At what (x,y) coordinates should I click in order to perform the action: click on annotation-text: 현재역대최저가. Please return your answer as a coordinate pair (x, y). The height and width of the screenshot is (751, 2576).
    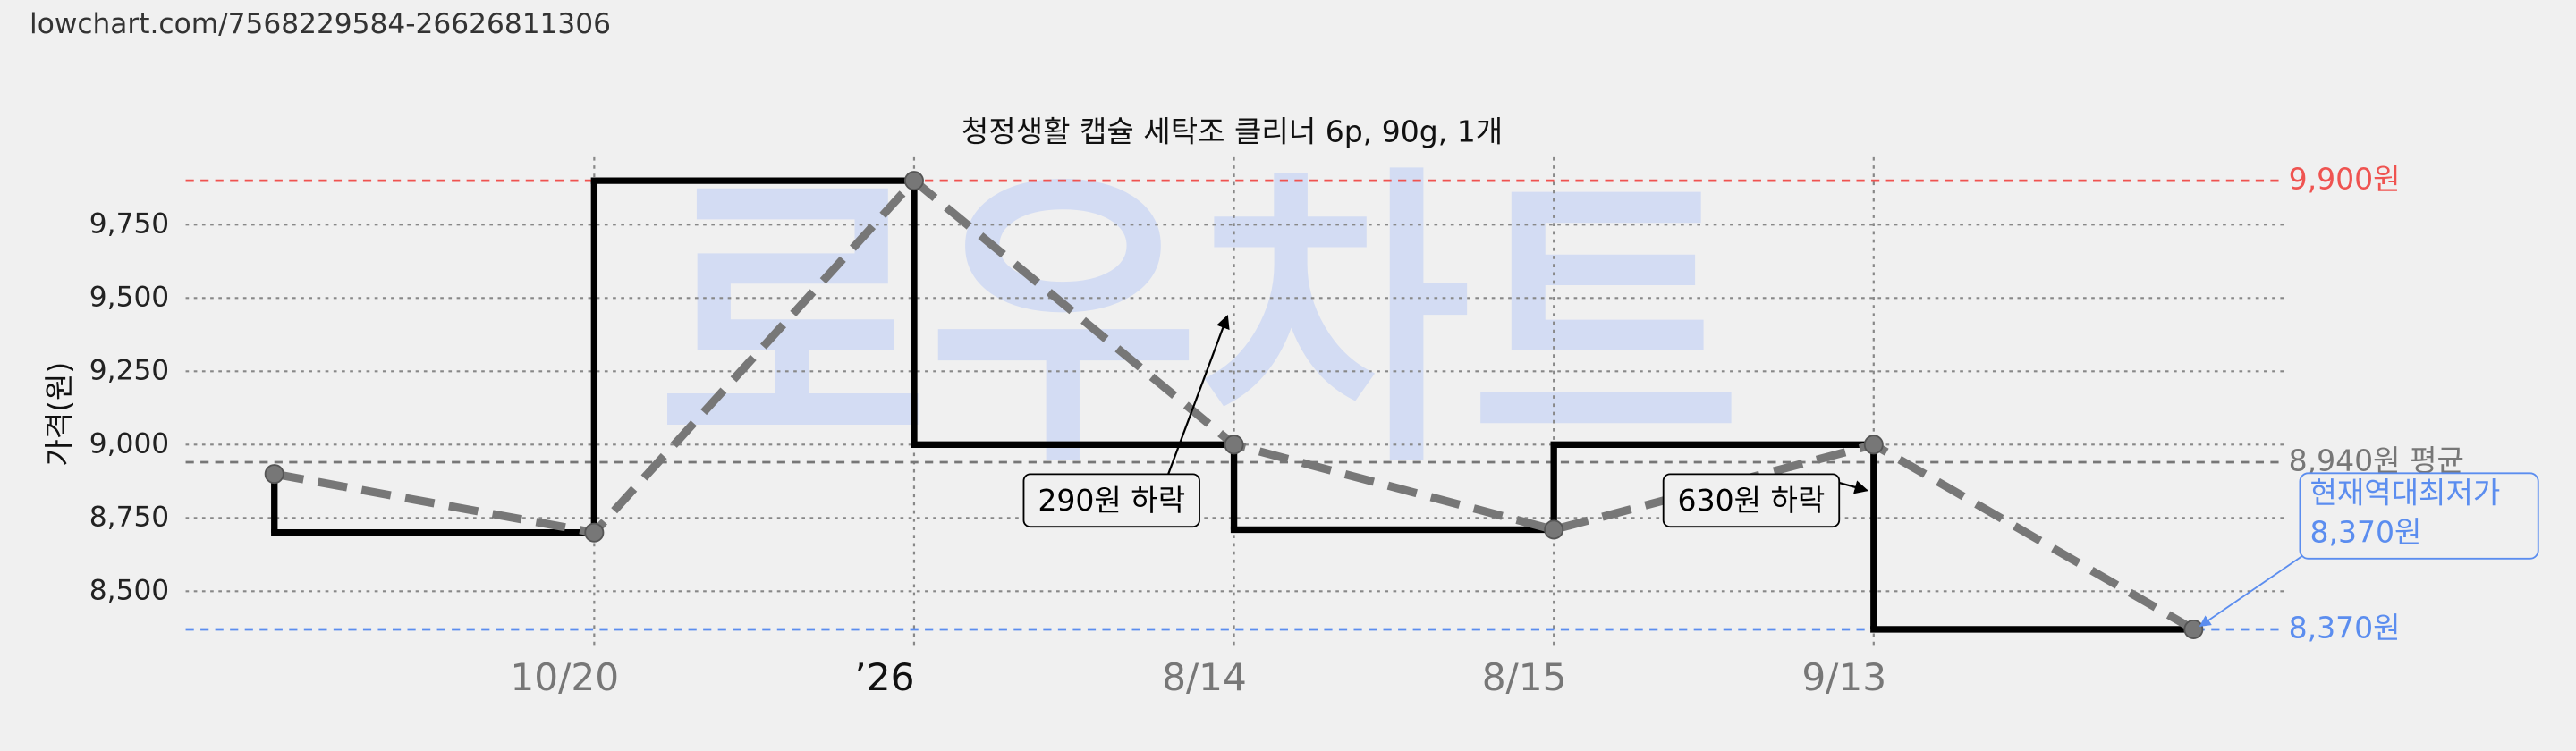
    Looking at the image, I should click on (2404, 493).